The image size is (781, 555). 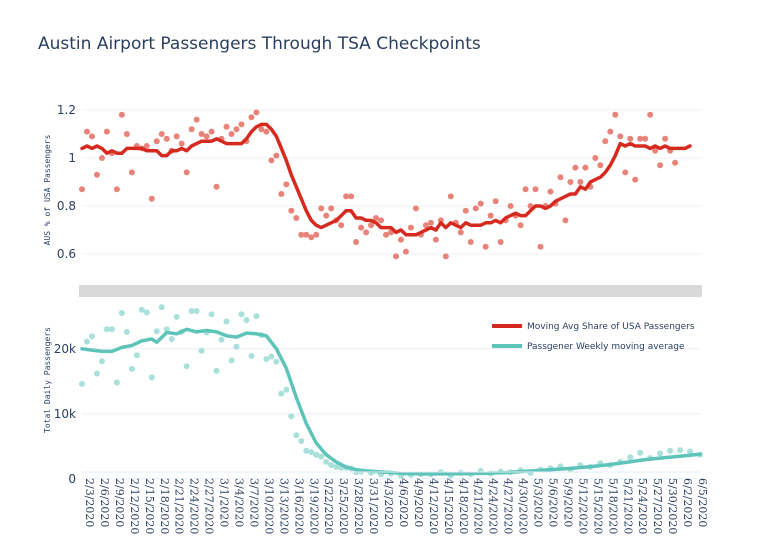 I want to click on top-y-tick-label: 1, so click(x=72, y=158).